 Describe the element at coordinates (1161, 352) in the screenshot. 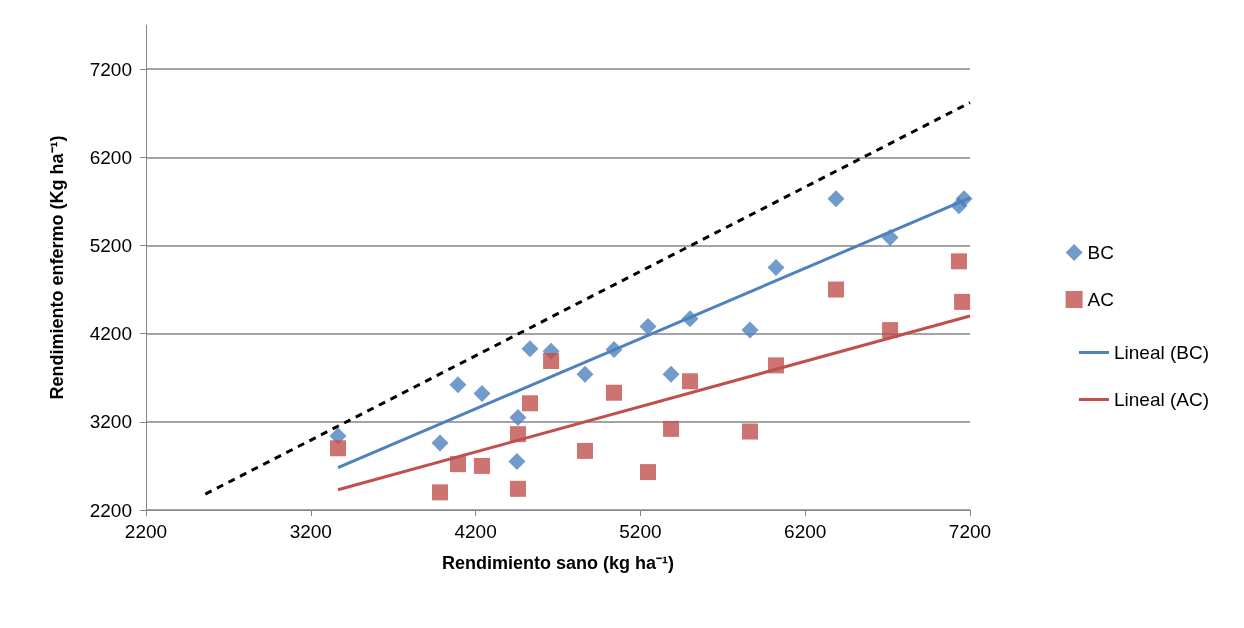

I see `legend-label: Lineal (BC)` at that location.